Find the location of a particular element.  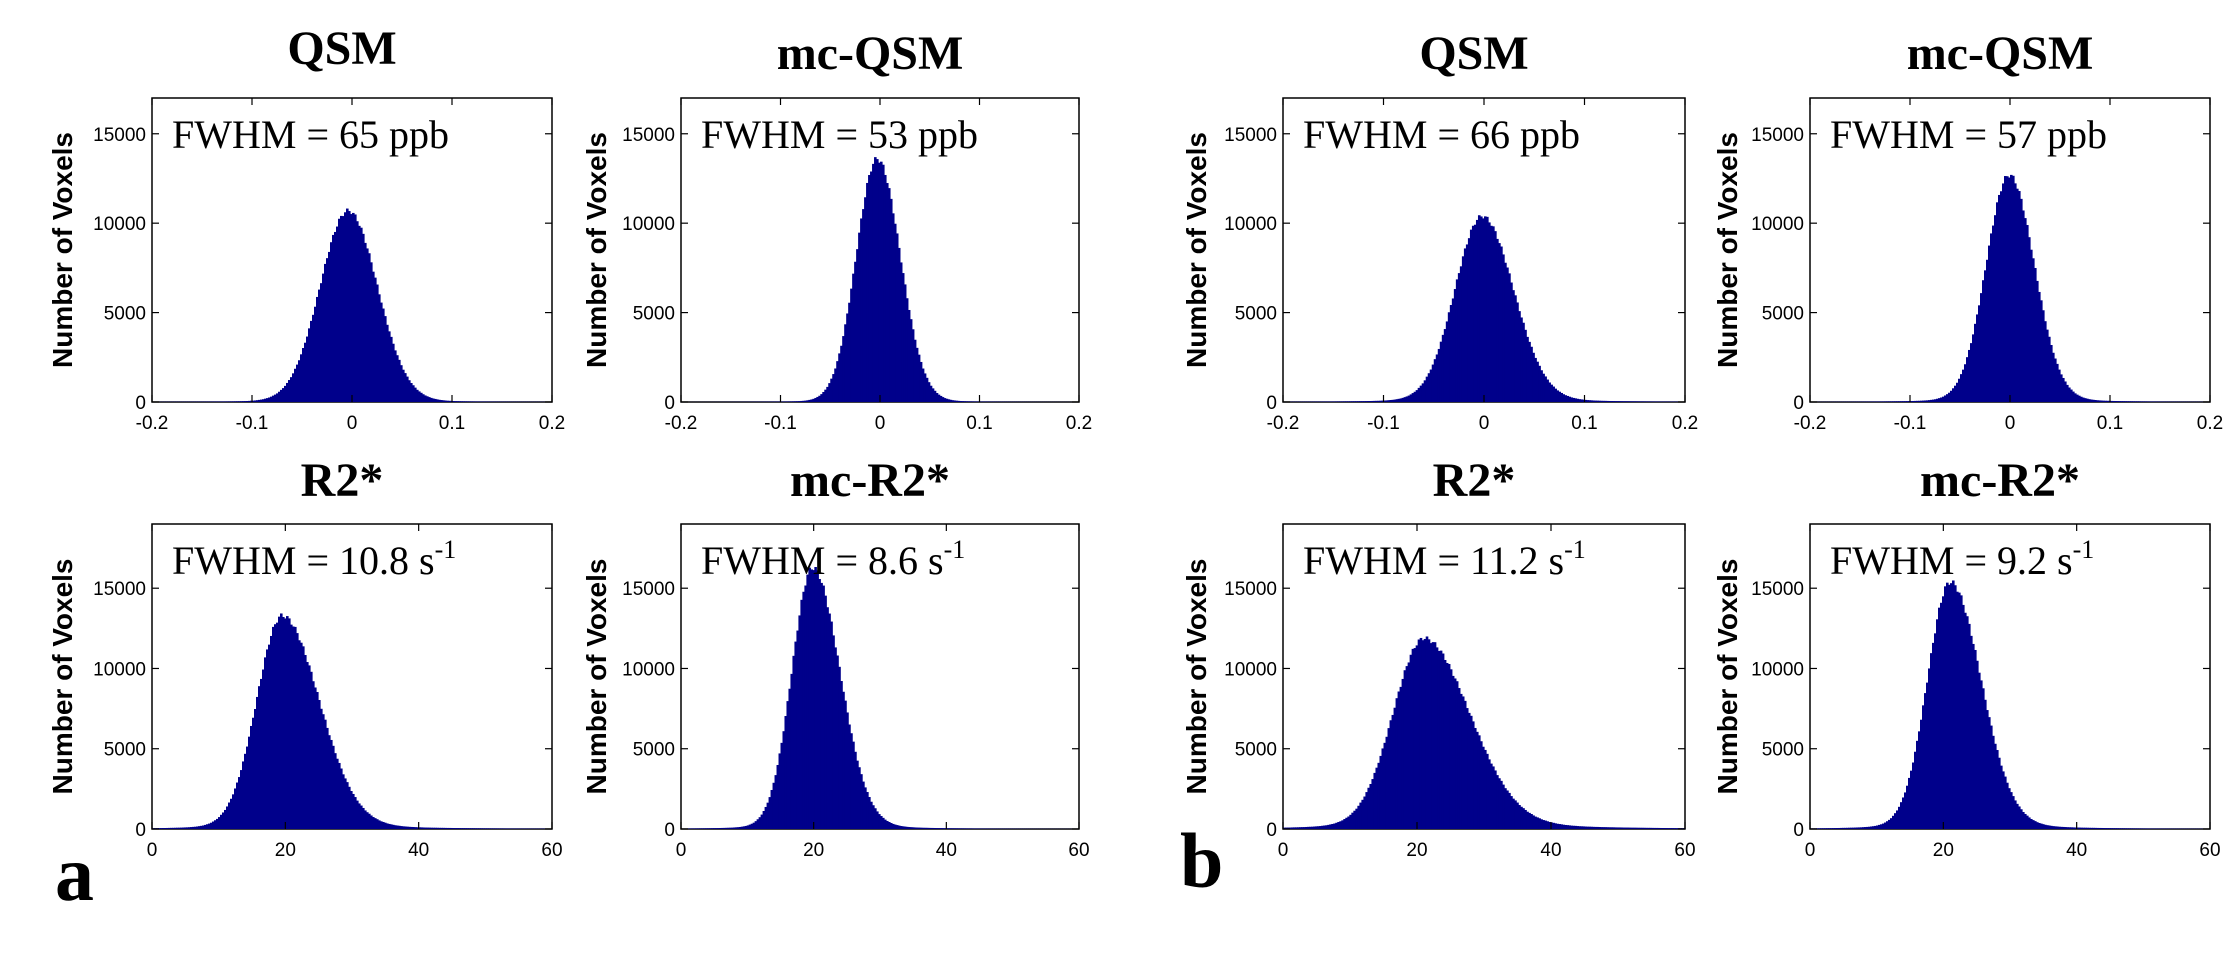

chart-title: R2* is located at coordinates (1474, 480).